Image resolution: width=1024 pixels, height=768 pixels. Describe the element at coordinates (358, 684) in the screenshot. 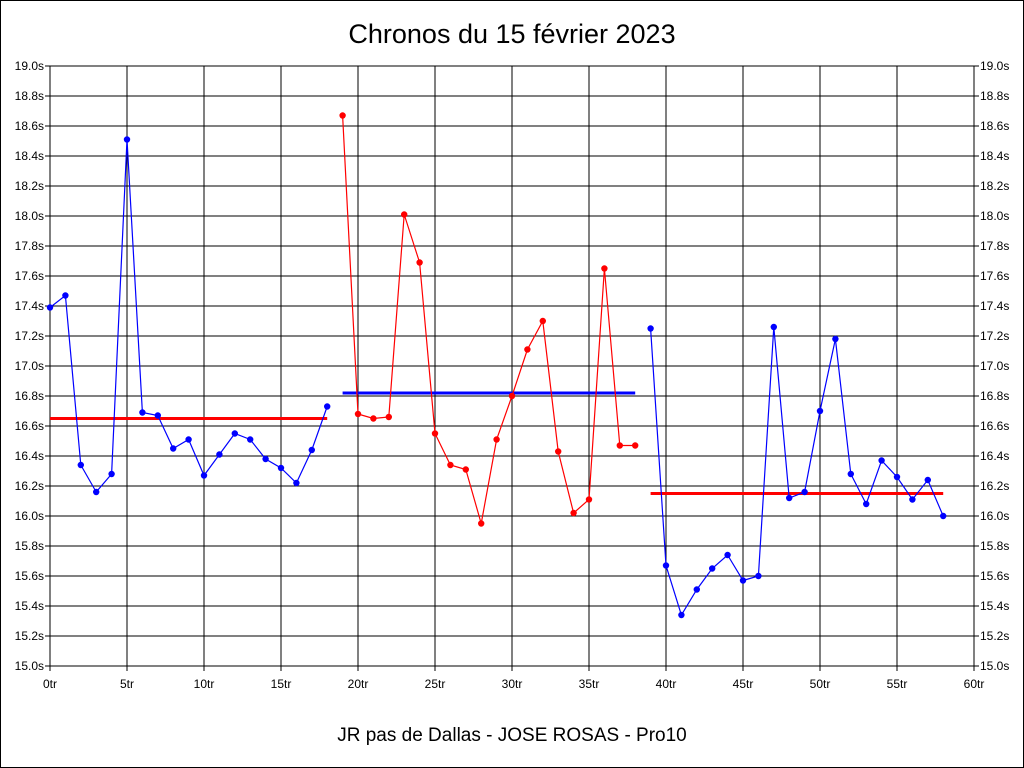

I see `x-tick-label: 20tr` at that location.